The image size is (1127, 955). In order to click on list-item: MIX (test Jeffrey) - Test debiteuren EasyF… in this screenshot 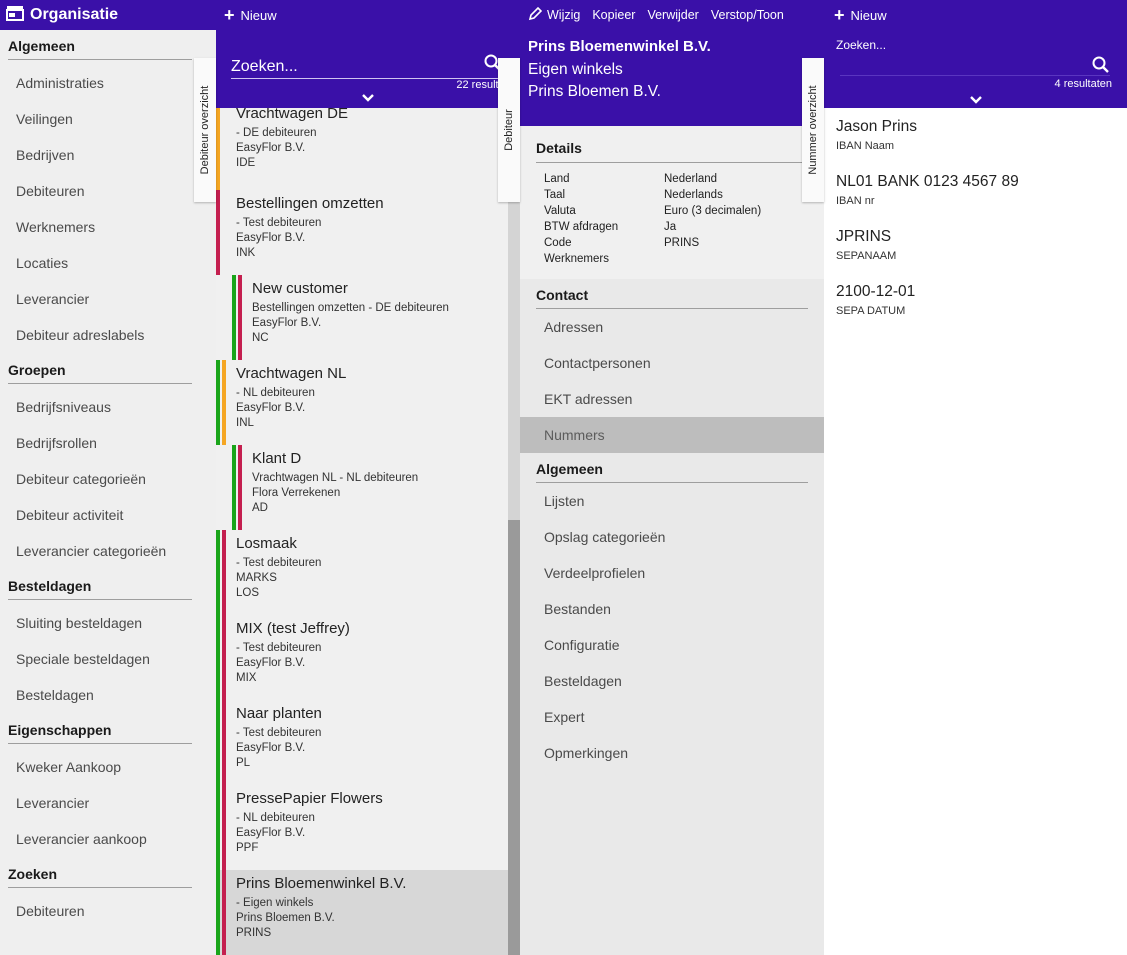, I will do `click(362, 657)`.